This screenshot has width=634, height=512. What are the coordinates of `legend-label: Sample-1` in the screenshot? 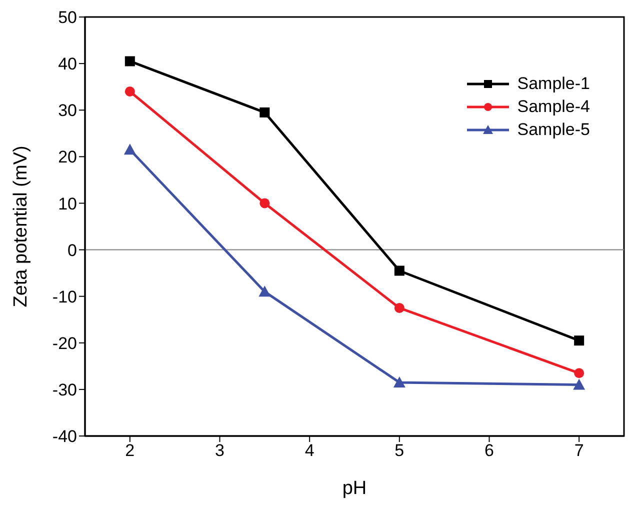 It's located at (553, 84).